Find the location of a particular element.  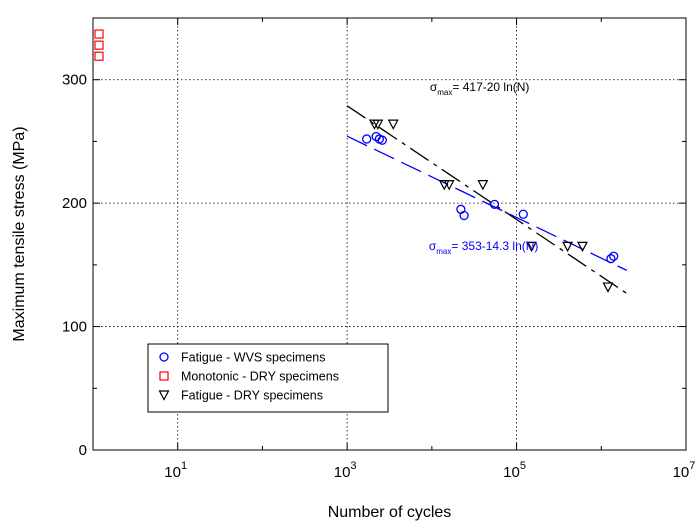

equation-annotations: σmax= 417-20 ln(N) σmax= 353-14.3 ln(N) is located at coordinates (484, 168).